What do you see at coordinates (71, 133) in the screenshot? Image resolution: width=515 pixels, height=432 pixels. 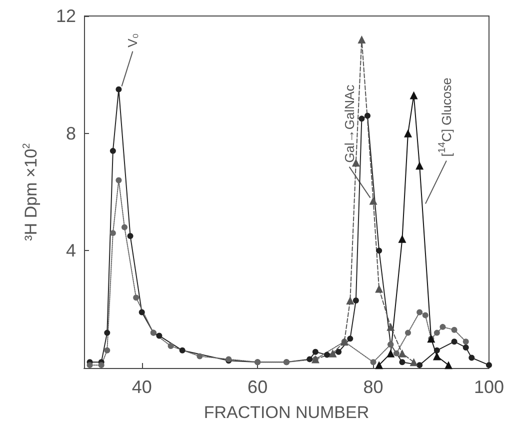 I see `y-tick-label: 8` at bounding box center [71, 133].